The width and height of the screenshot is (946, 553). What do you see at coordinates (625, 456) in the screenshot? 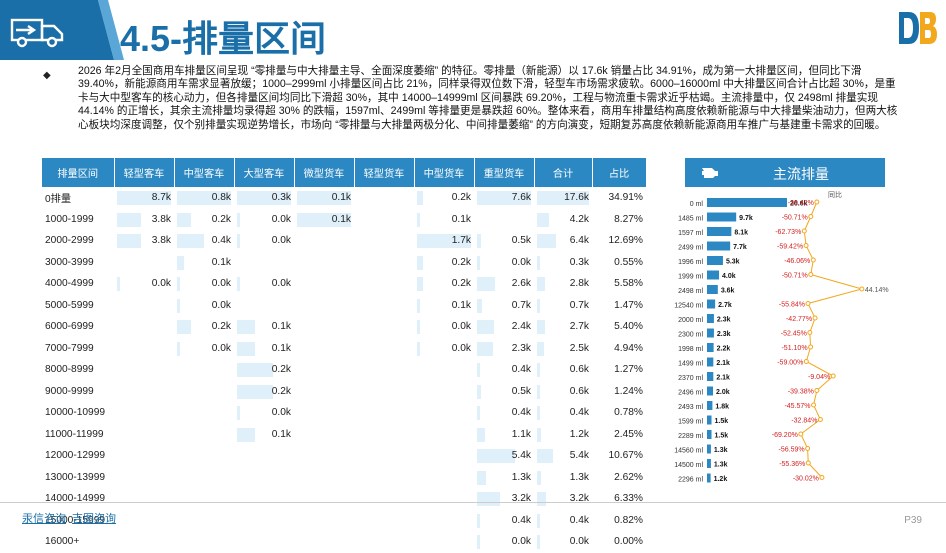
I see `cell-value: 10.67%` at bounding box center [625, 456].